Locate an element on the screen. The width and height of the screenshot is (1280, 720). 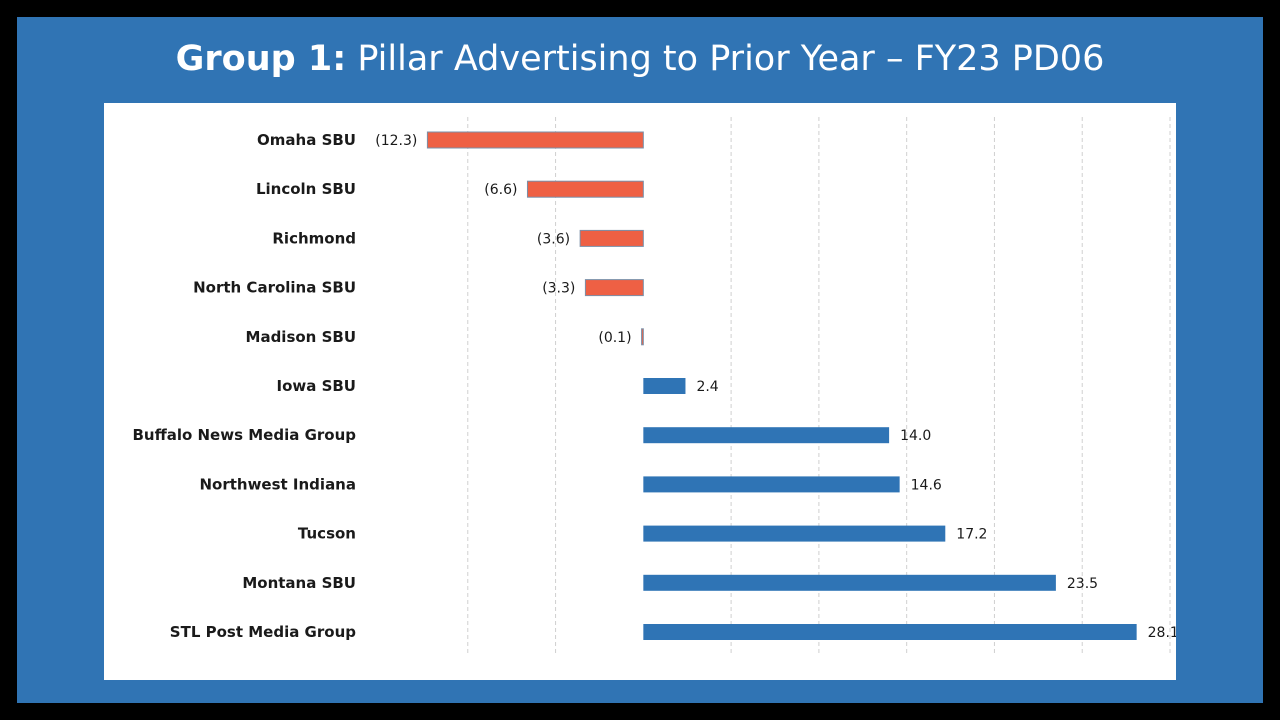
value-label: (12.3) is located at coordinates (396, 141).